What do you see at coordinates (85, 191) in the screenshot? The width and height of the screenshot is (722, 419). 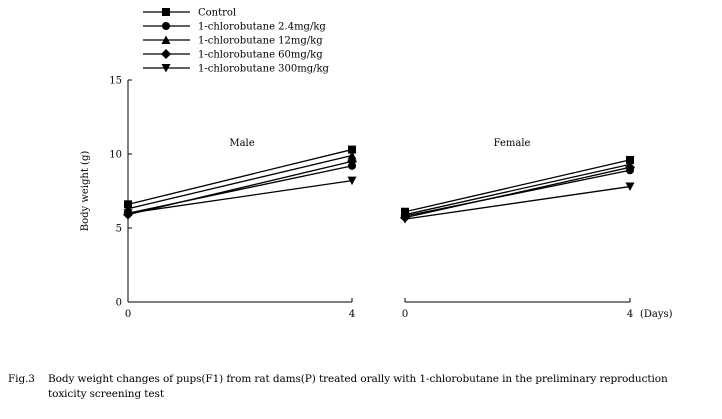 I see `y-axis-label: Body weight (g)` at bounding box center [85, 191].